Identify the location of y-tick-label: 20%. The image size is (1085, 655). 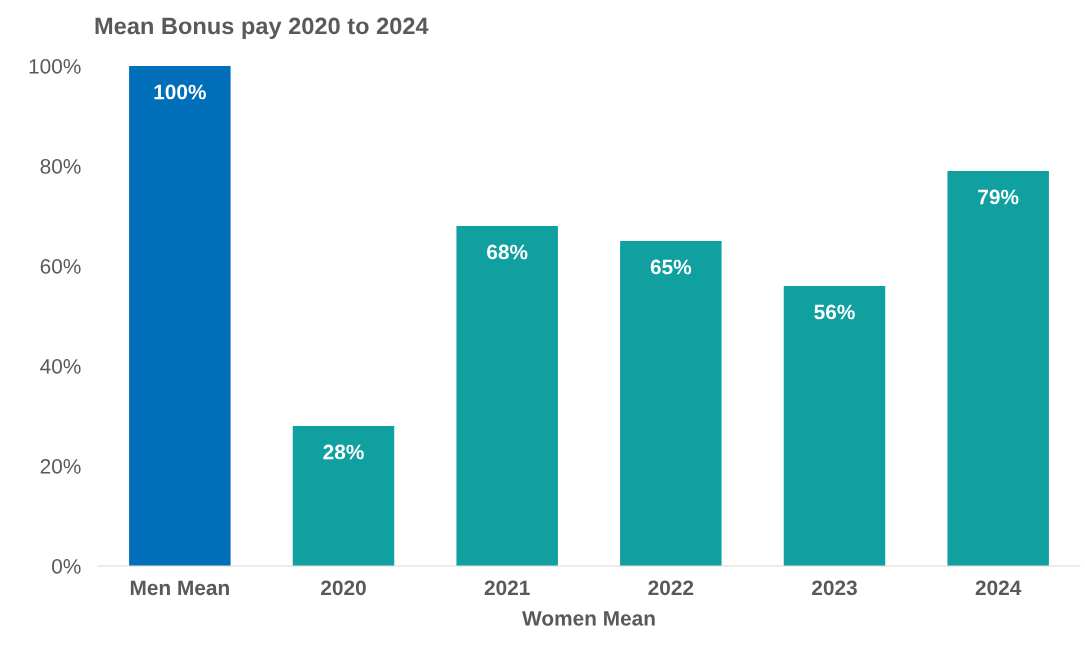
(60, 466).